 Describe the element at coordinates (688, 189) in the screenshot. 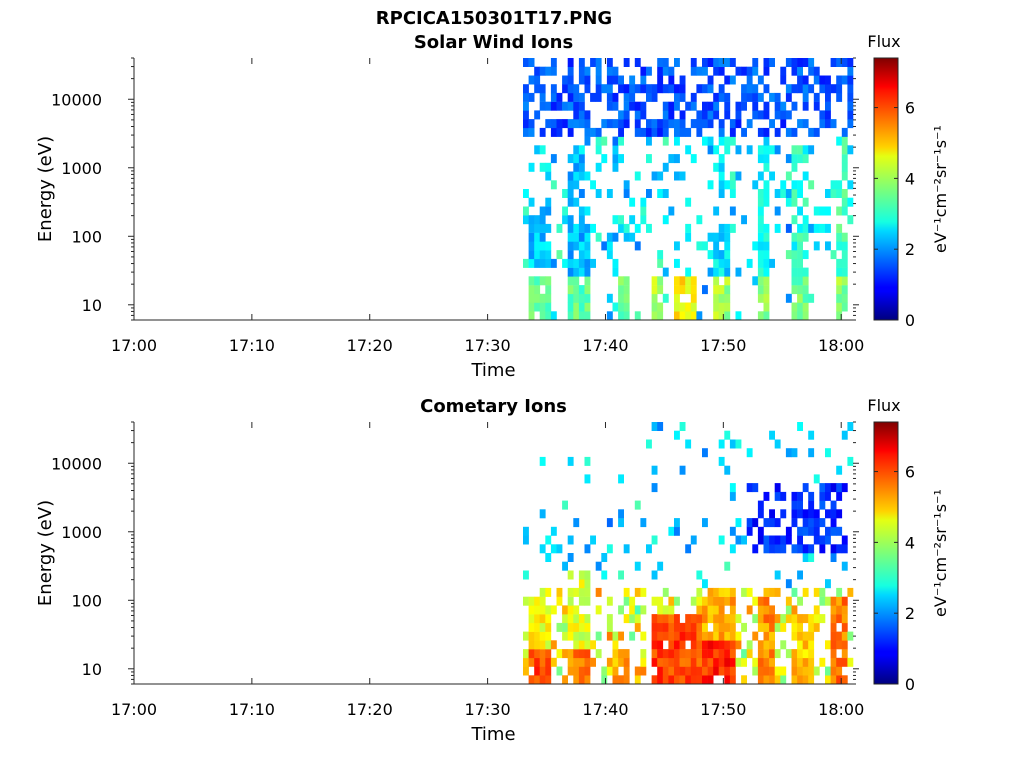

I see `sw-spectrogram` at that location.